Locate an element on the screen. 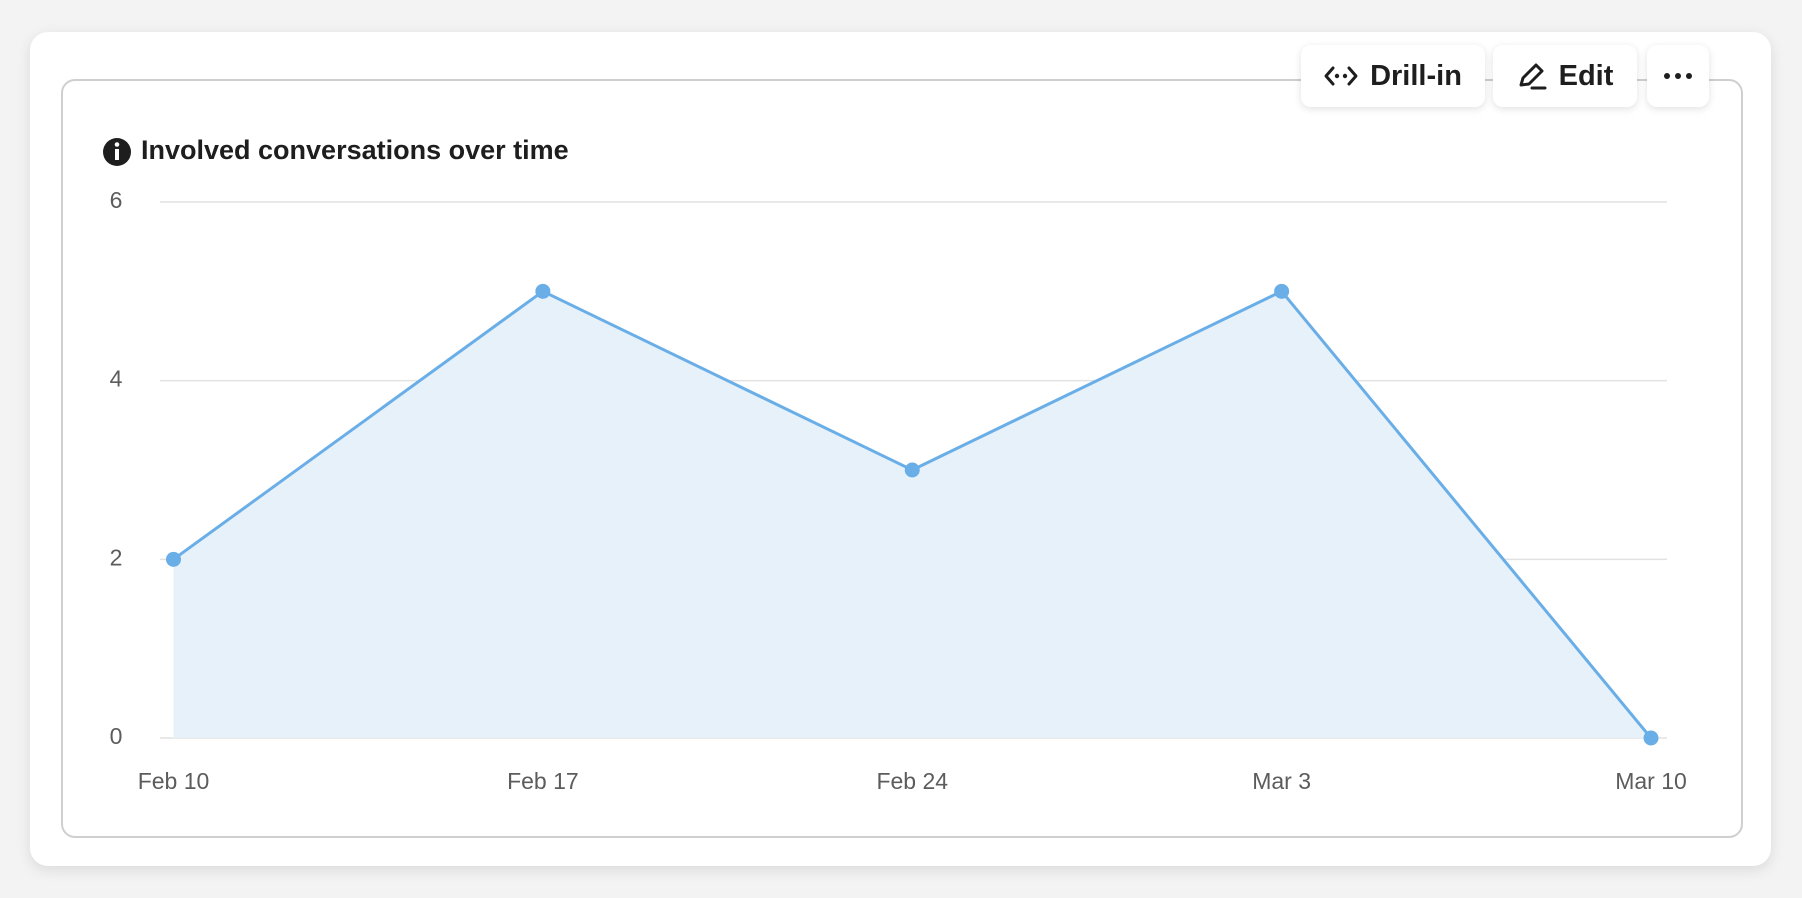  y-tick-label: 6 is located at coordinates (116, 200).